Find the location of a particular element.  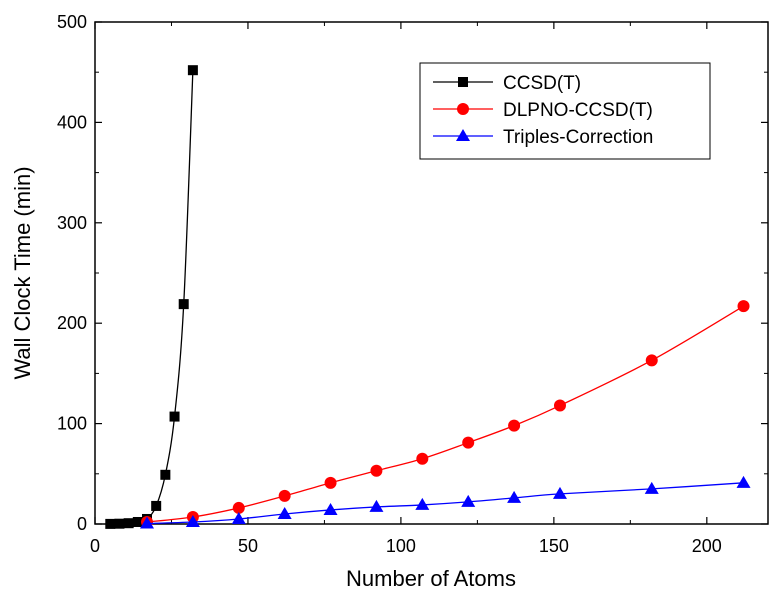

legend: CCSD(T) DLPNO-CCSD(T) Triples-Correction is located at coordinates (565, 111).